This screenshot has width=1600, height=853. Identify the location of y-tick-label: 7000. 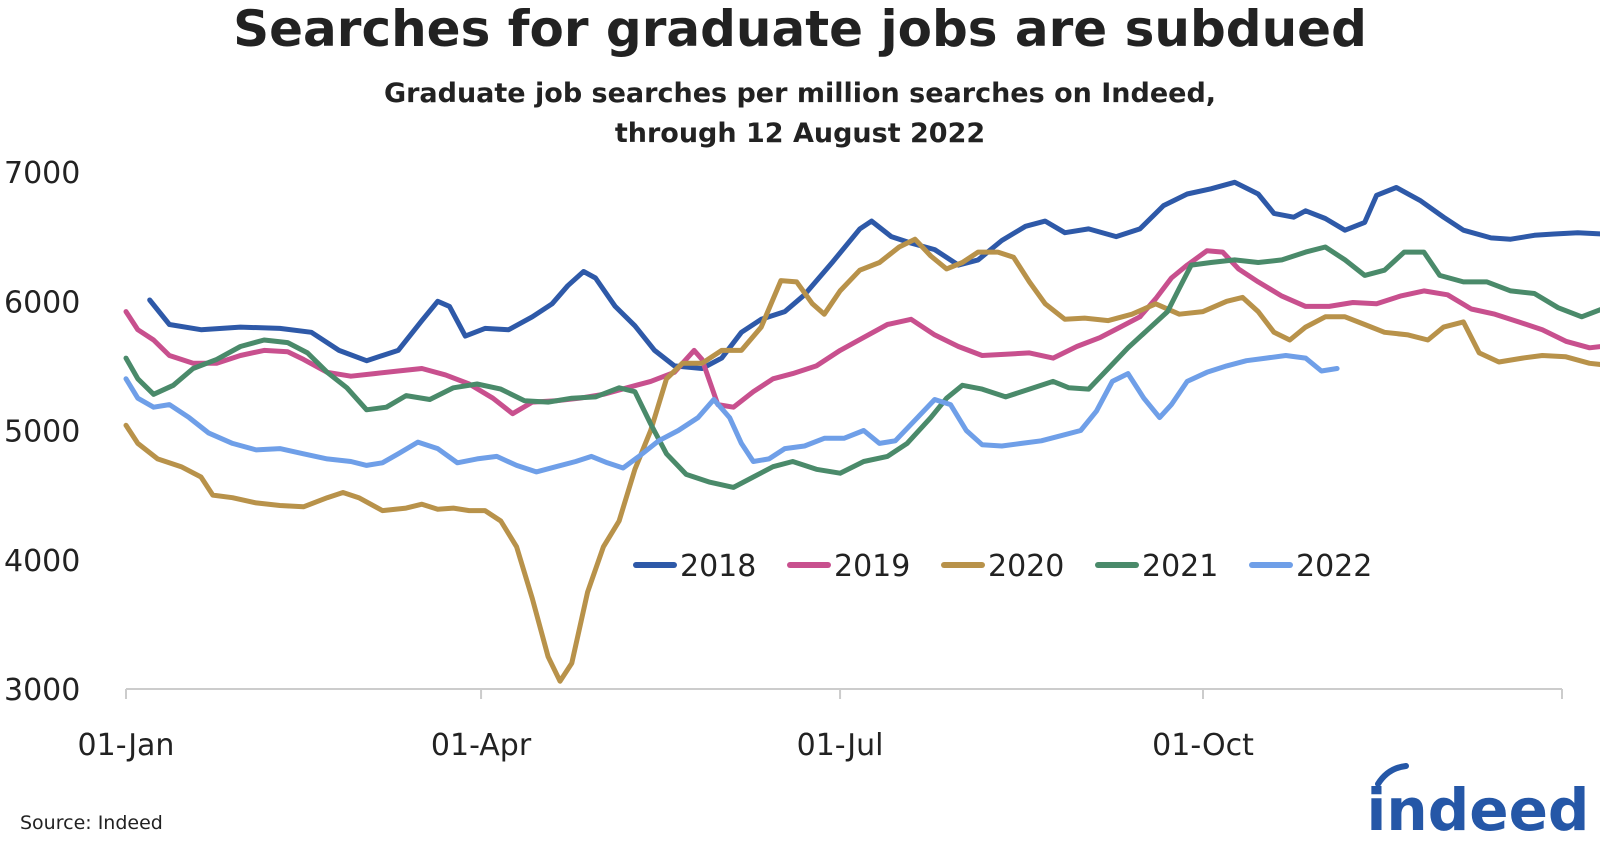
(42, 173).